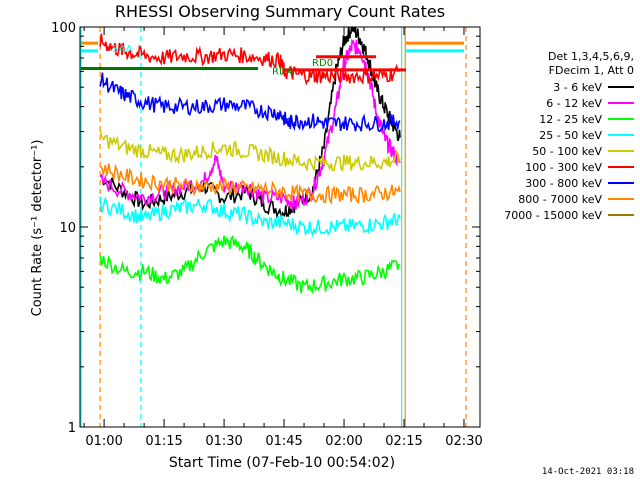 This screenshot has width=640, height=480. I want to click on x-tick-label-5: 02:15, so click(403, 441).